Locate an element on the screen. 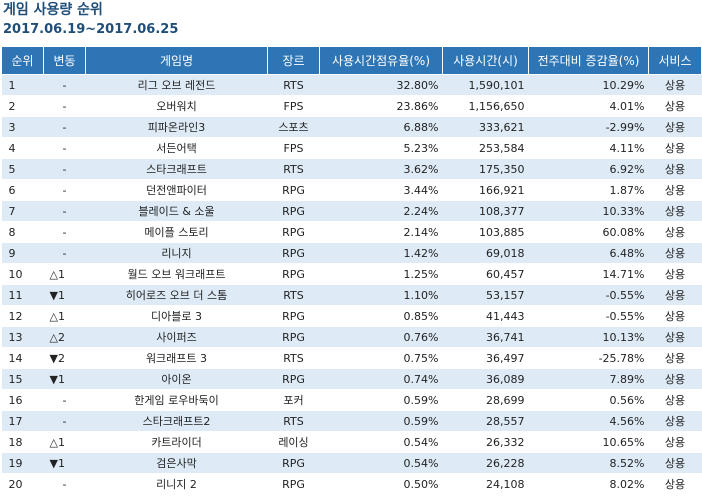 This screenshot has width=702, height=499. table-row: 10 △1 월드 오브 워크래프트 RPG 1.25% 60,457 14.71% 상용 is located at coordinates (351, 274).